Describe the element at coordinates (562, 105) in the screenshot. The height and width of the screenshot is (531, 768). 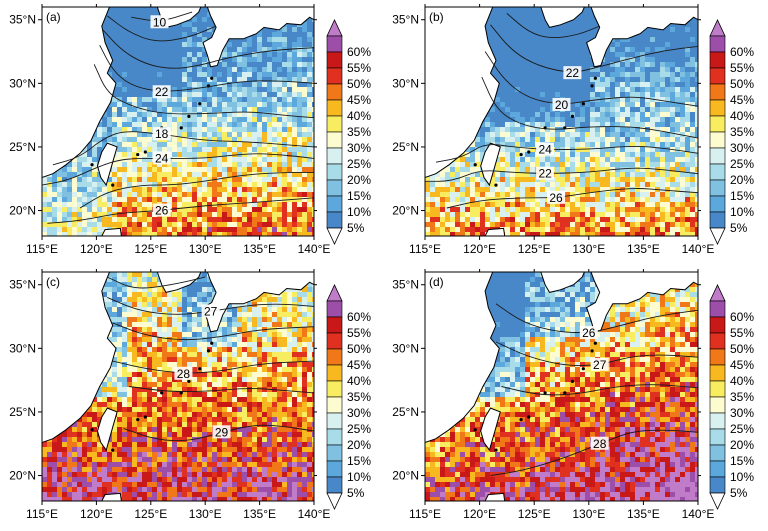
I see `contour-label: 20` at that location.